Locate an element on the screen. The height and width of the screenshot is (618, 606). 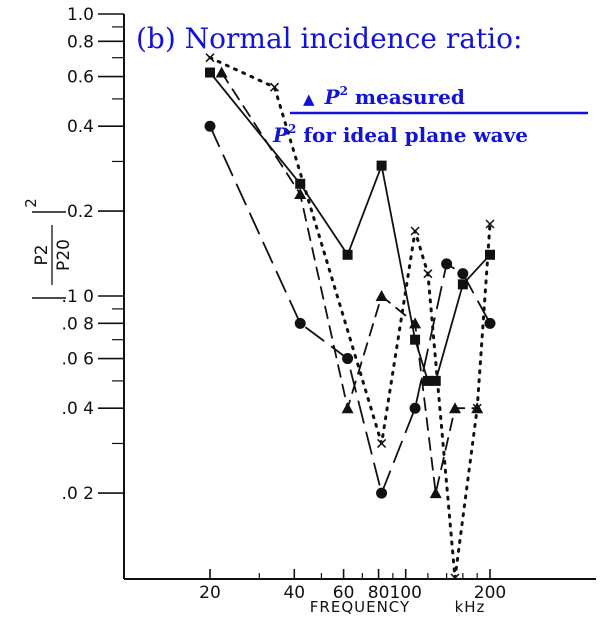
y-tick-label: .0 2 is located at coordinates (78, 494).